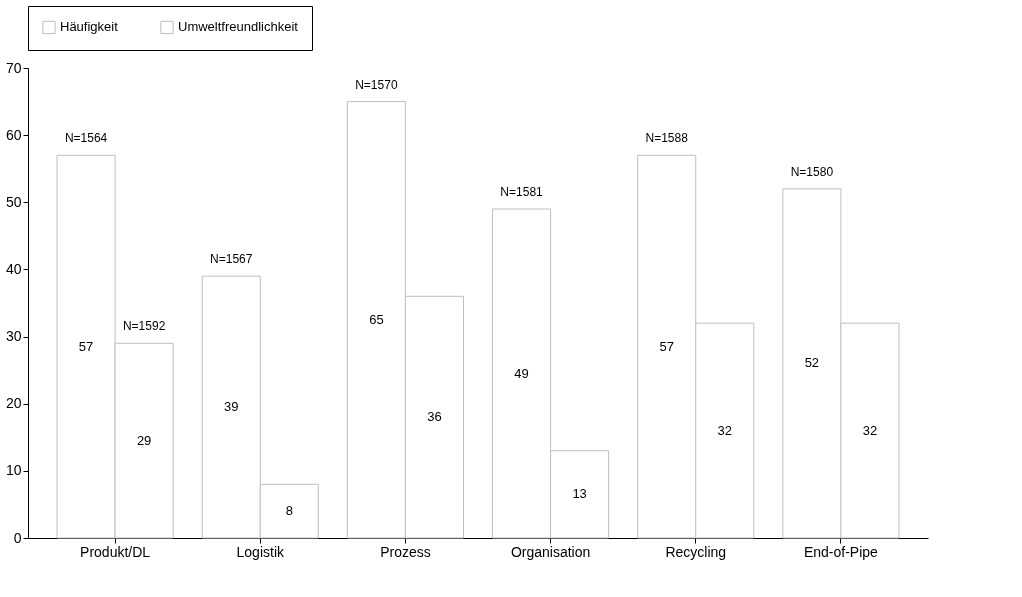  Describe the element at coordinates (13, 134) in the screenshot. I see `y-tick-label: 60` at that location.